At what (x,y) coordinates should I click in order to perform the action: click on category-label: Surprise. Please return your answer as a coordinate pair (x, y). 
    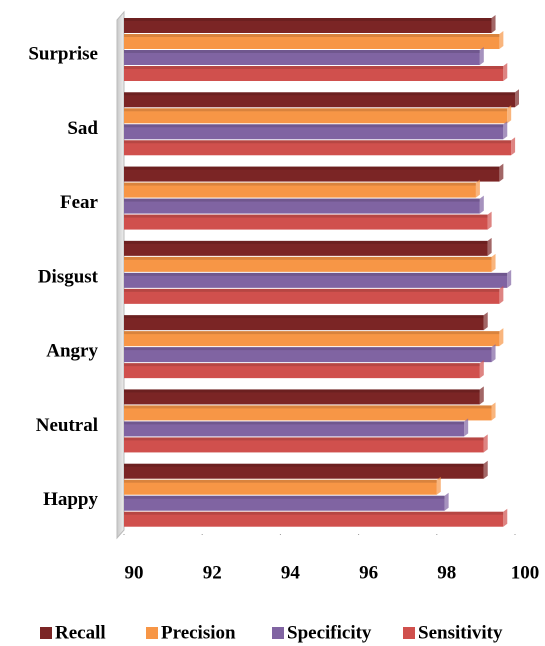
    Looking at the image, I should click on (63, 54).